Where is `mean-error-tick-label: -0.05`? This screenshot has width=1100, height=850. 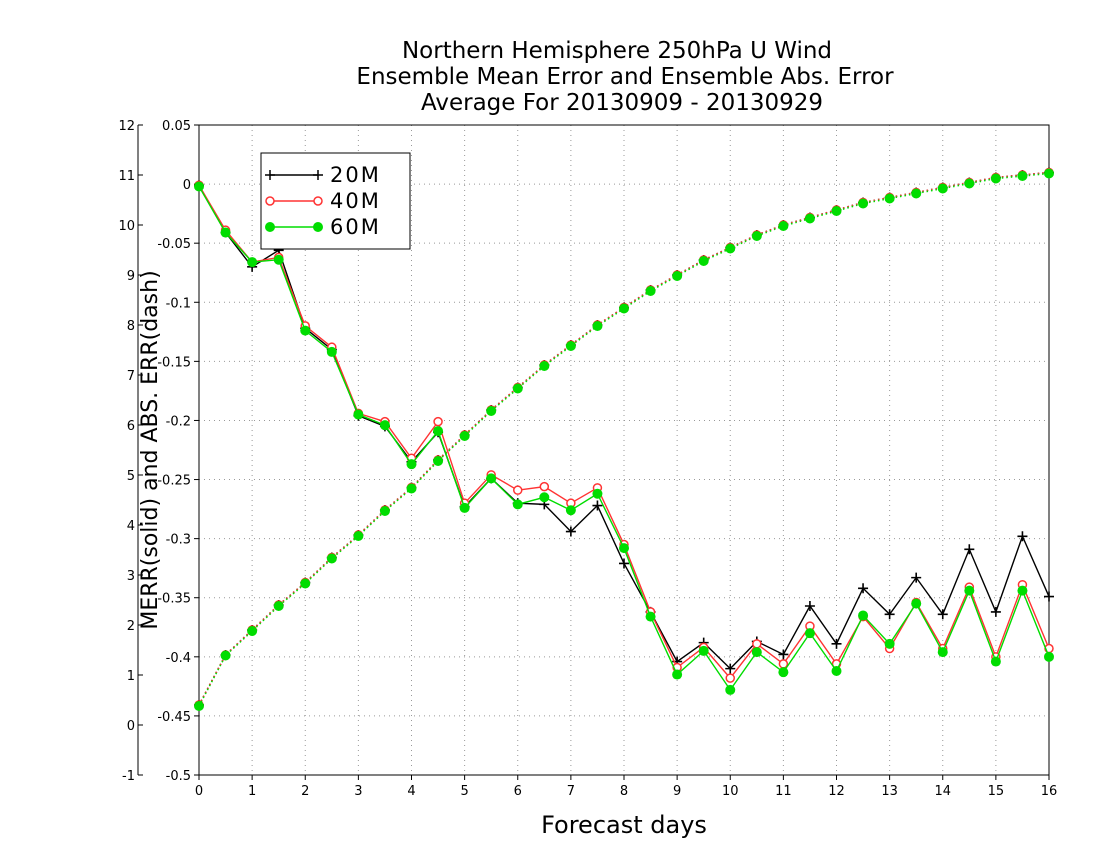
mean-error-tick-label: -0.05 is located at coordinates (174, 244).